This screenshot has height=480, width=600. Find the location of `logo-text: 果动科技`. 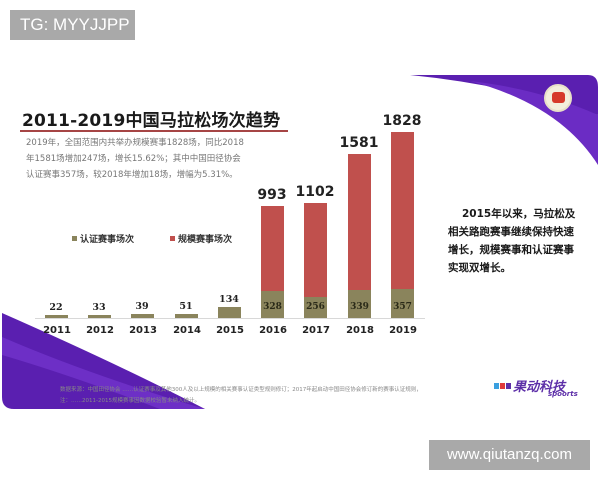

logo-text: 果动科技 is located at coordinates (539, 387).